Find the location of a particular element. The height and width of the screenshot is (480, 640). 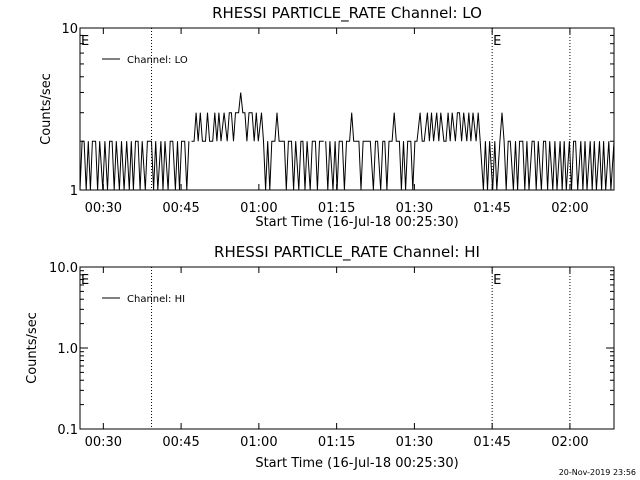

chart-title: RHESSI PARTICLE_RATE Channel: LO is located at coordinates (347, 13).